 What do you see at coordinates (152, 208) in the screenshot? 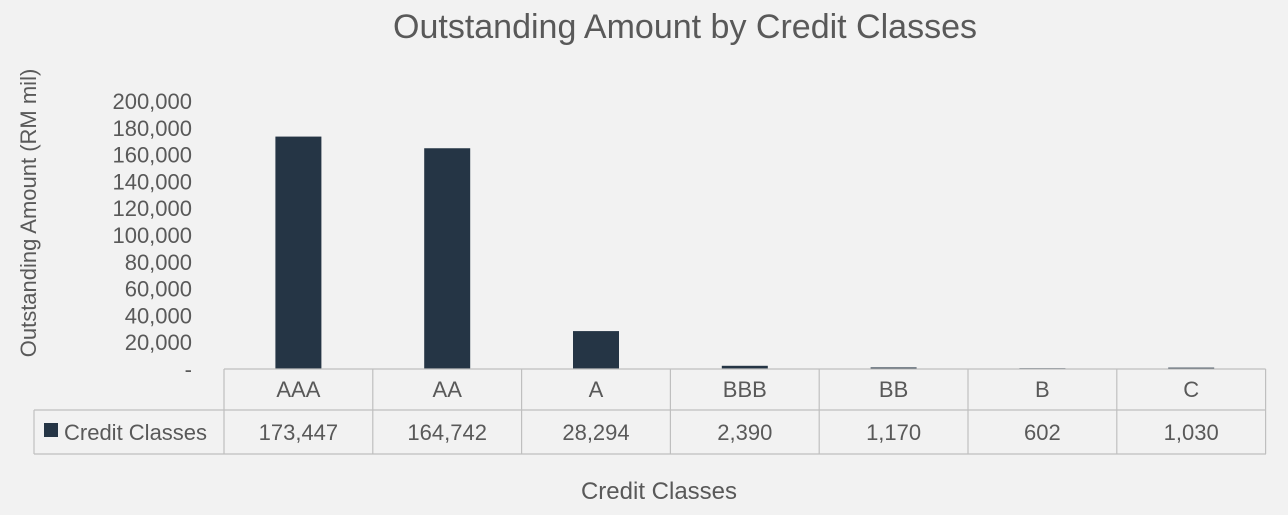
I see `y-tick-label: 120,000` at bounding box center [152, 208].